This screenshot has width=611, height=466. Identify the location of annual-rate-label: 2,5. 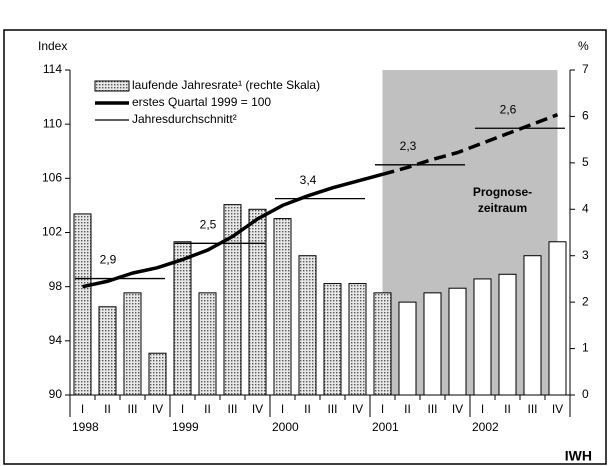
(208, 225).